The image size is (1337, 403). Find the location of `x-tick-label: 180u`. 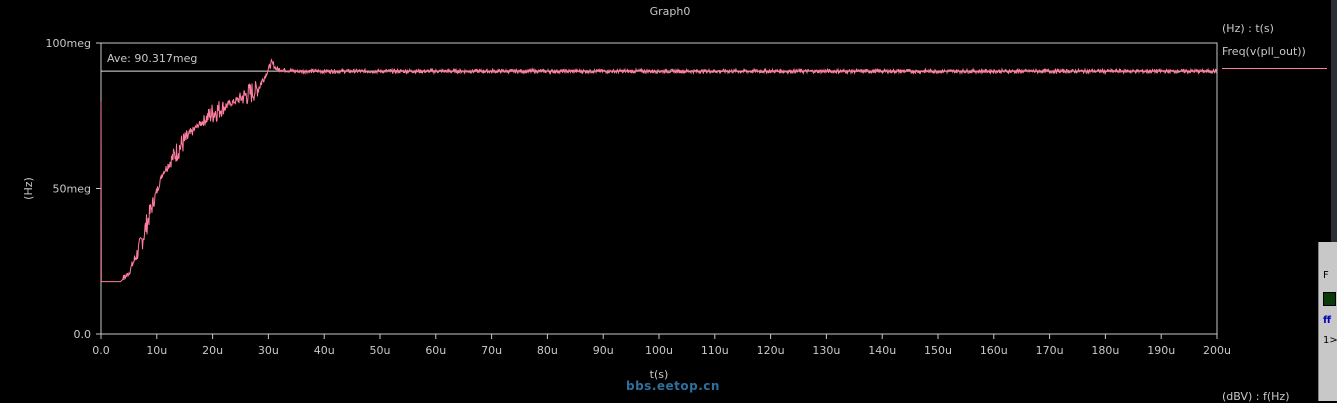

x-tick-label: 180u is located at coordinates (1105, 350).